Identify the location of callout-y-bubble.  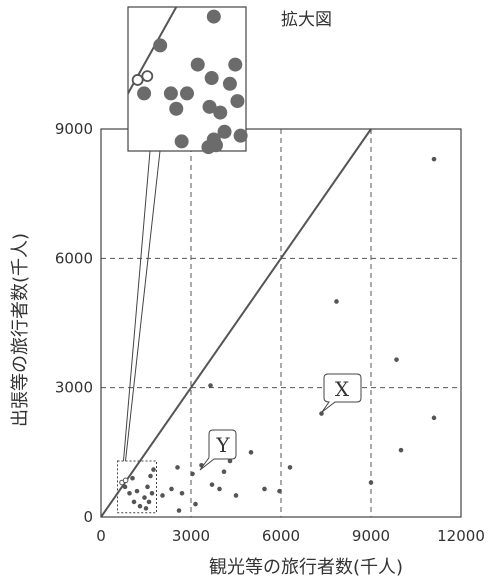
(218, 450).